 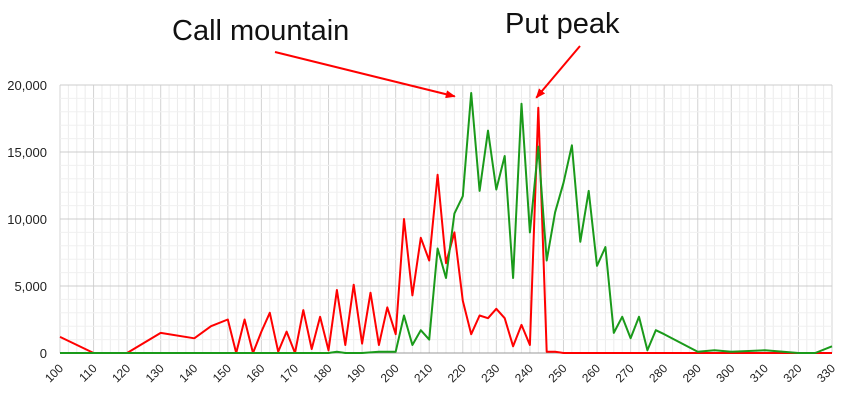 What do you see at coordinates (558, 72) in the screenshot?
I see `annotation-arrow-put-peak` at bounding box center [558, 72].